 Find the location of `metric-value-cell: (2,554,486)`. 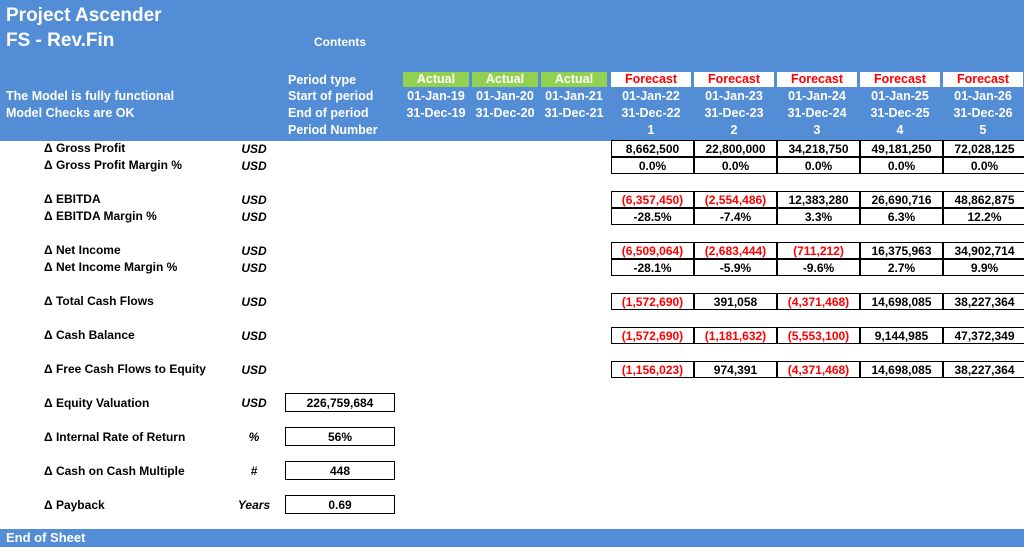

metric-value-cell: (2,554,486) is located at coordinates (735, 199).